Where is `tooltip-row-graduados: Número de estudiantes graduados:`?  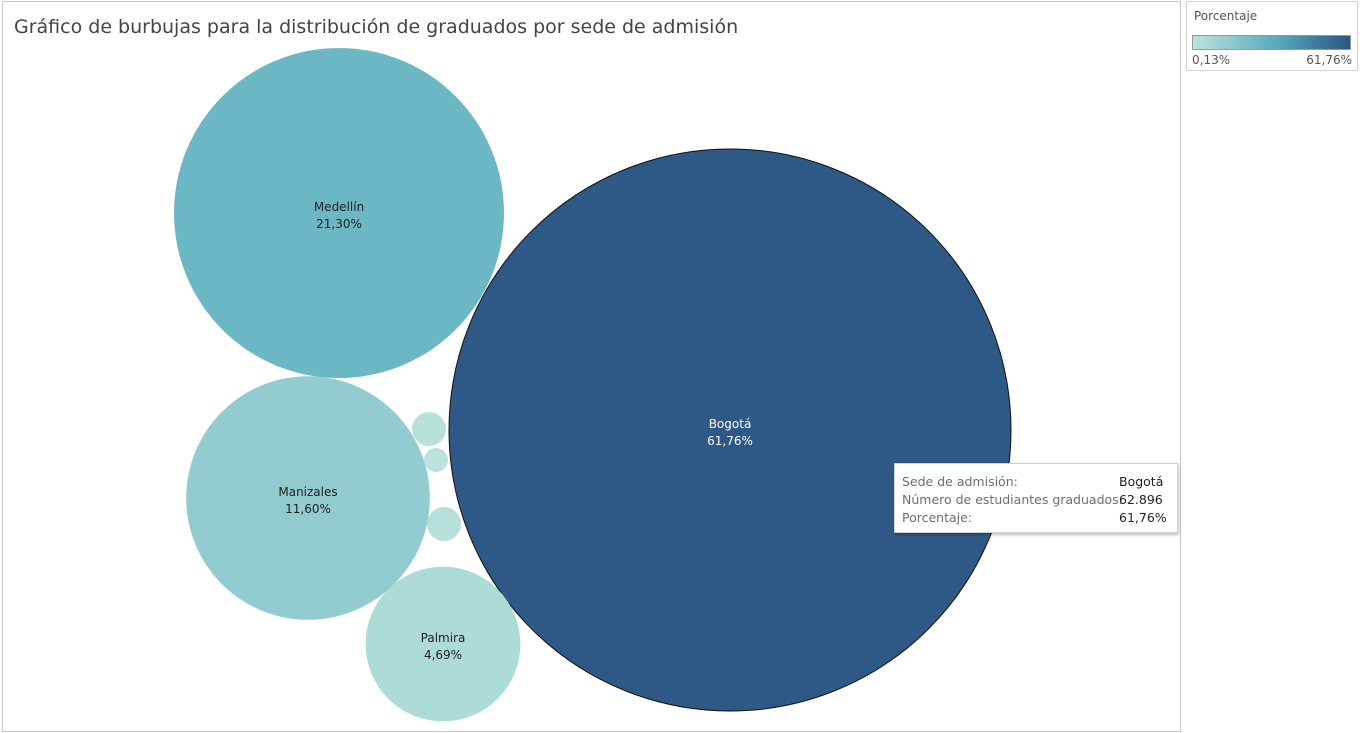
tooltip-row-graduados: Número de estudiantes graduados: is located at coordinates (1012, 499).